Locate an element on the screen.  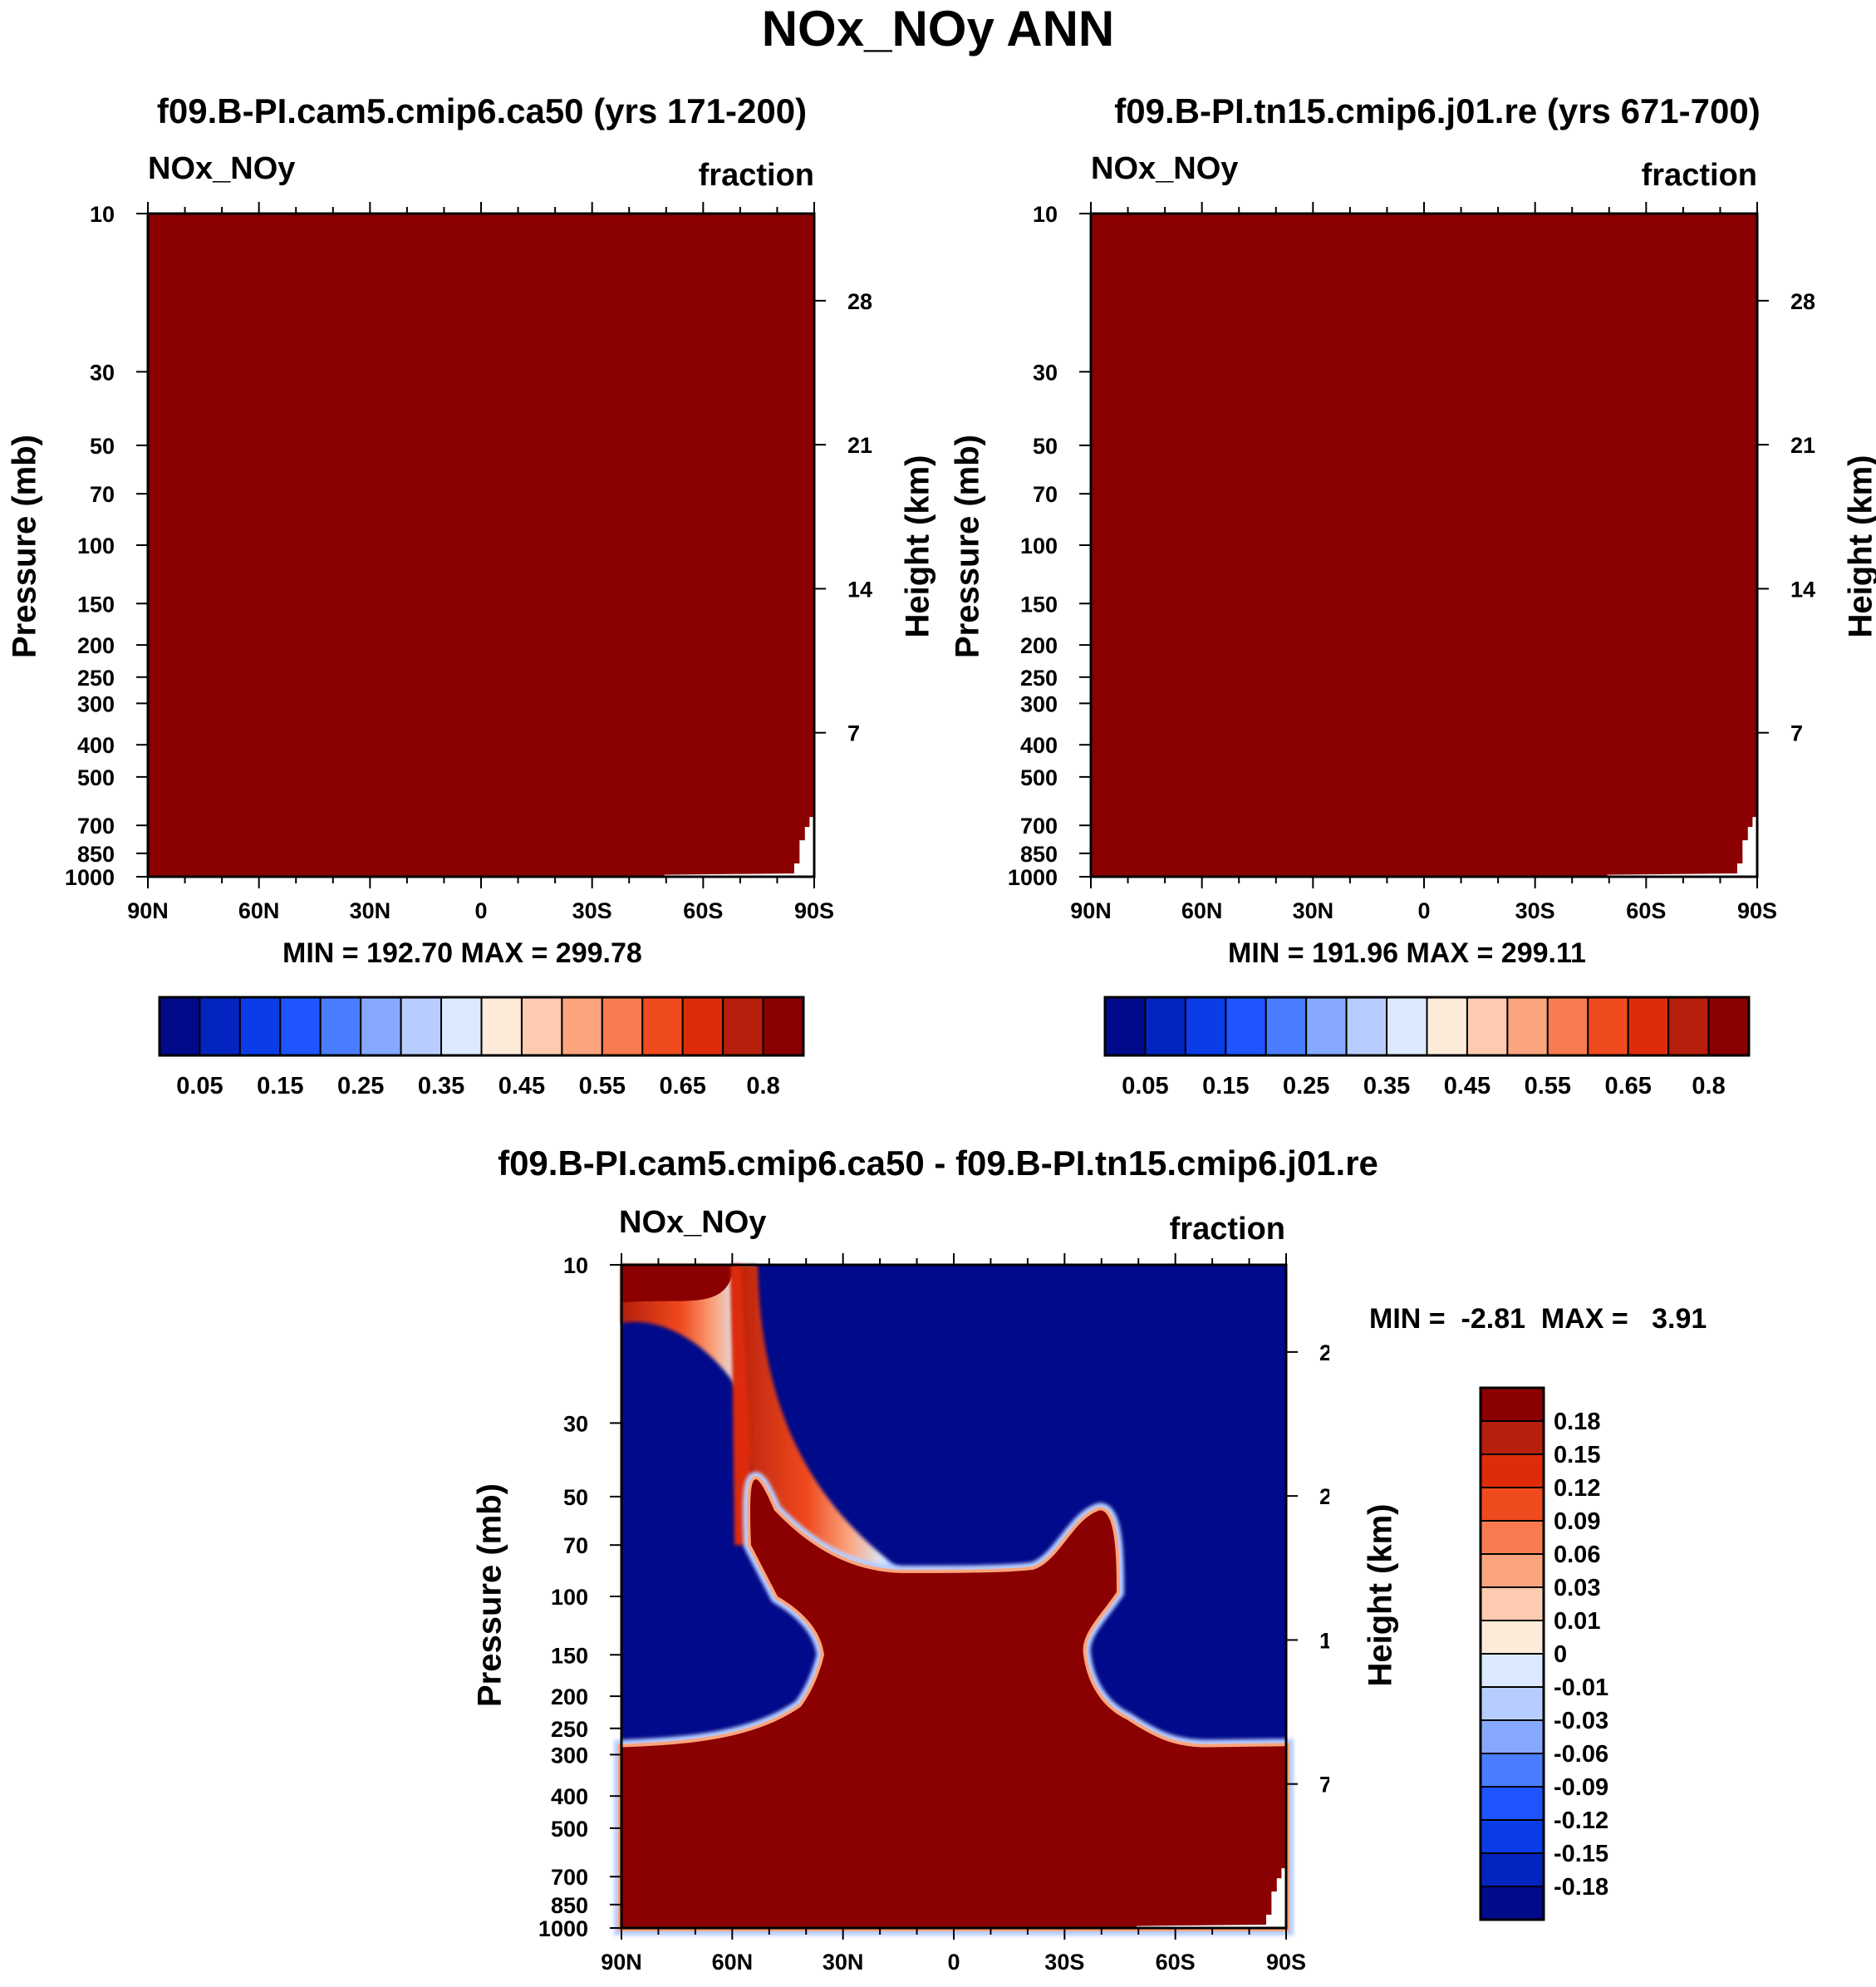
panel1-field is located at coordinates (481, 545).